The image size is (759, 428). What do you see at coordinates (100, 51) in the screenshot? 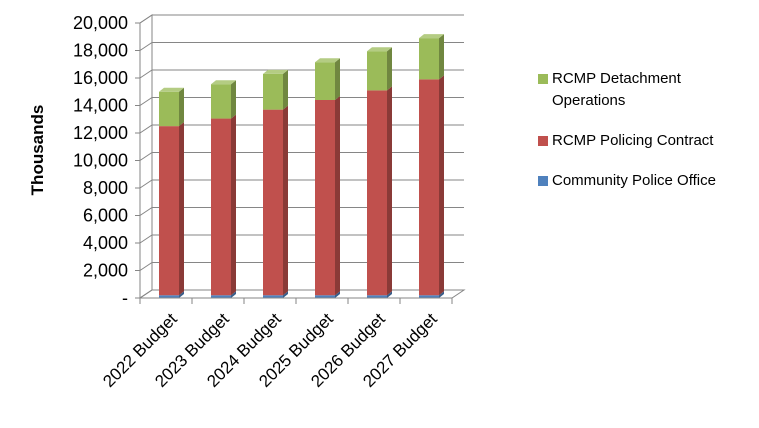
I see `y-tick-label: 18,000` at bounding box center [100, 51].